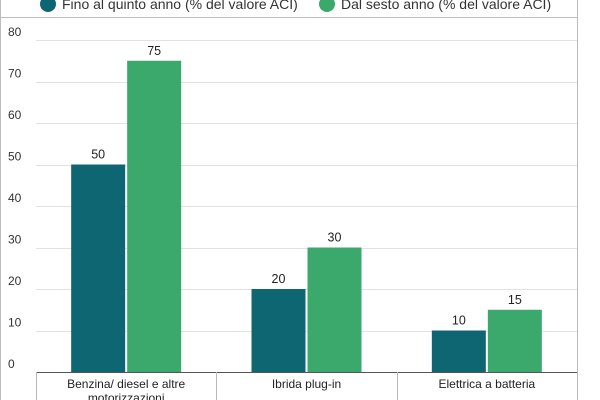  I want to click on x-tick-label: Benzina/ diesel e altre motorizzazioni, so click(126, 388).